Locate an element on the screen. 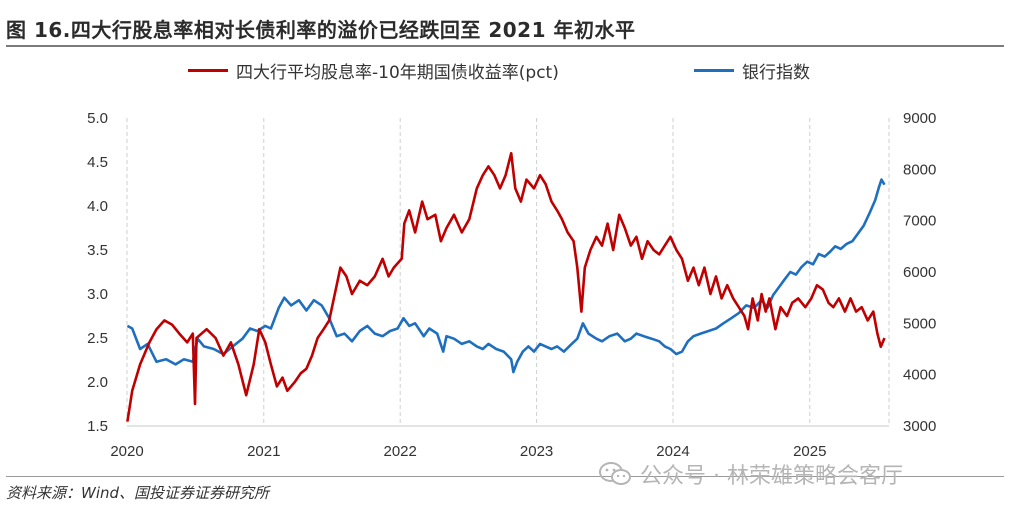 This screenshot has width=1024, height=517. y-left-tick-label: 2.0 is located at coordinates (97, 382).